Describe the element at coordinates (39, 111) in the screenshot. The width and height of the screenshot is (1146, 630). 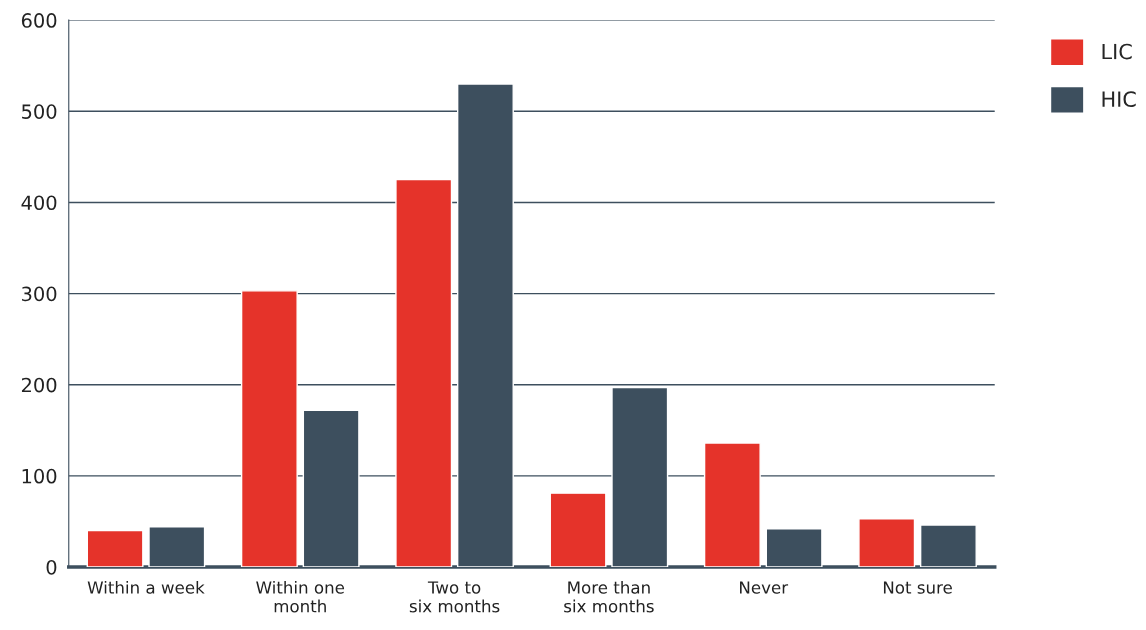
I see `y-tick-label: 500` at that location.